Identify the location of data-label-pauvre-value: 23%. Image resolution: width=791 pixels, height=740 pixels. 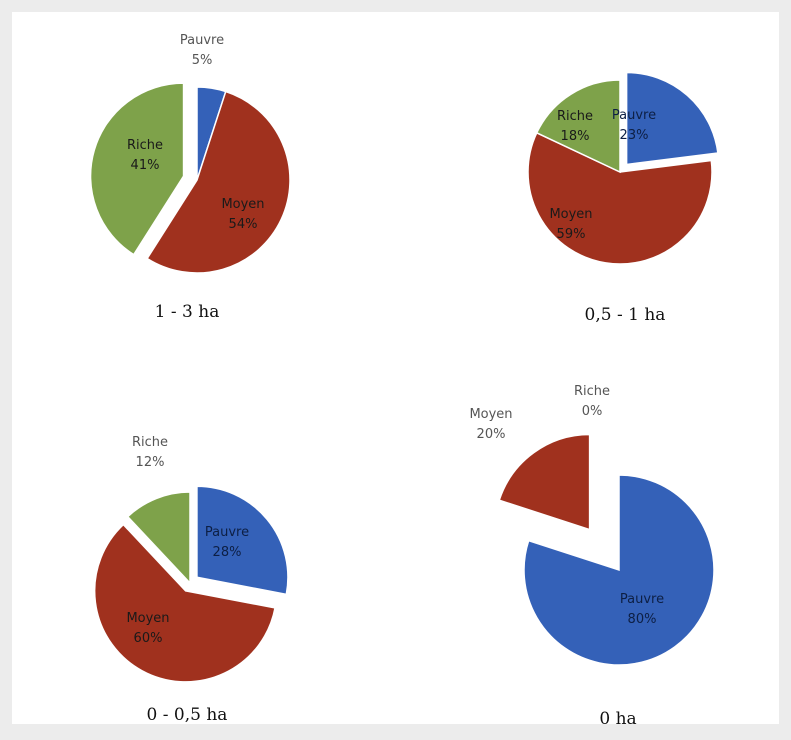
(634, 135).